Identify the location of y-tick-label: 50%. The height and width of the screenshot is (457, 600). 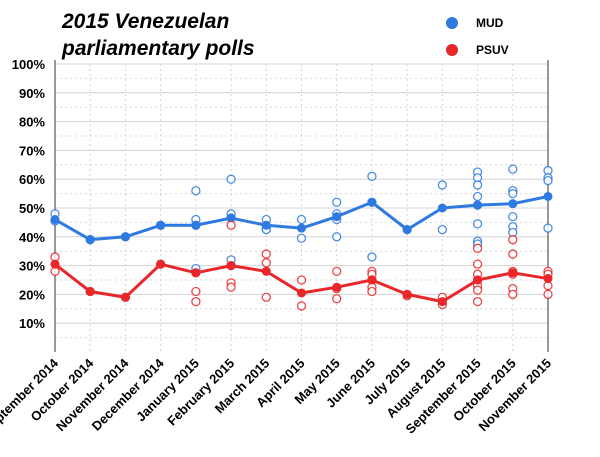
(32, 208).